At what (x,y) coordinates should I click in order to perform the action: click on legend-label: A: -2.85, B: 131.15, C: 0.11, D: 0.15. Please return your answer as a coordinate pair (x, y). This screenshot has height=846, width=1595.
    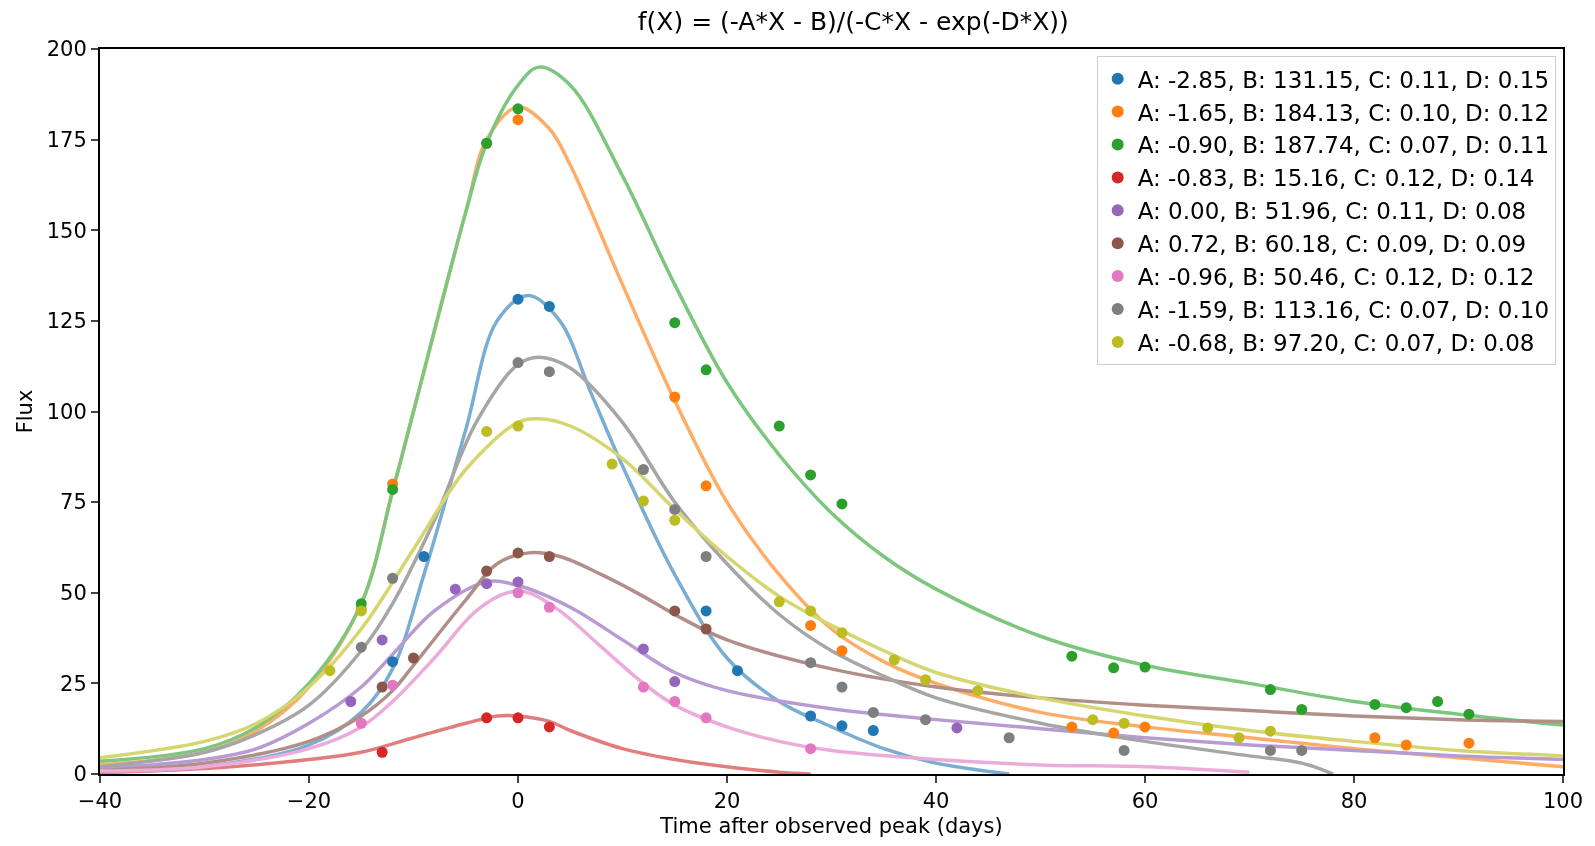
    Looking at the image, I should click on (1343, 79).